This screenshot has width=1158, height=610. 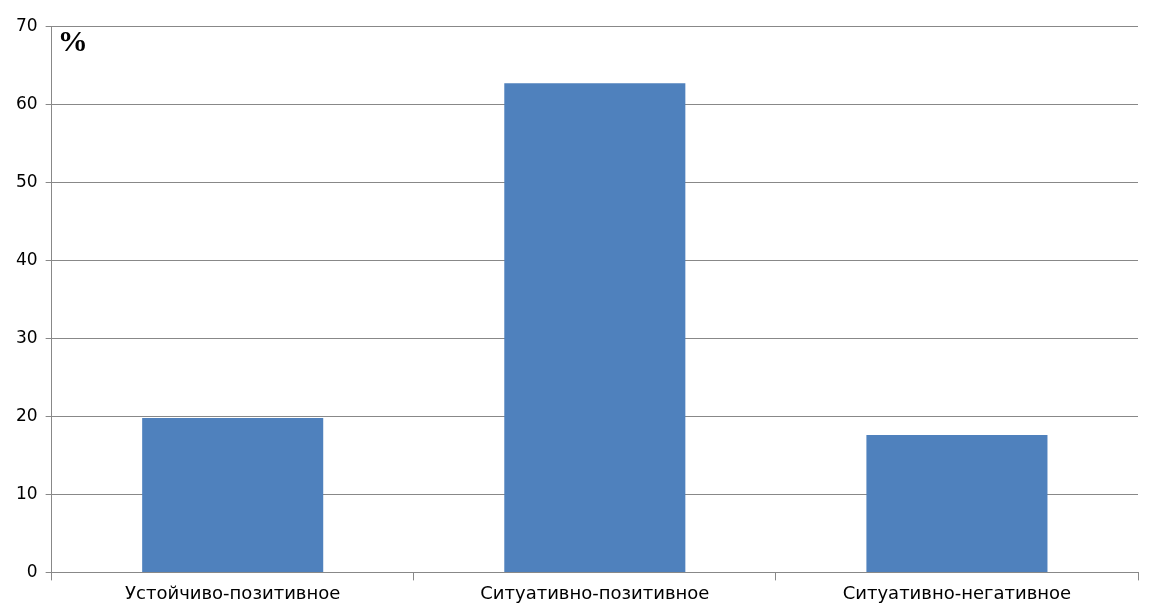 I want to click on y-tick-label: 10, so click(x=26, y=492).